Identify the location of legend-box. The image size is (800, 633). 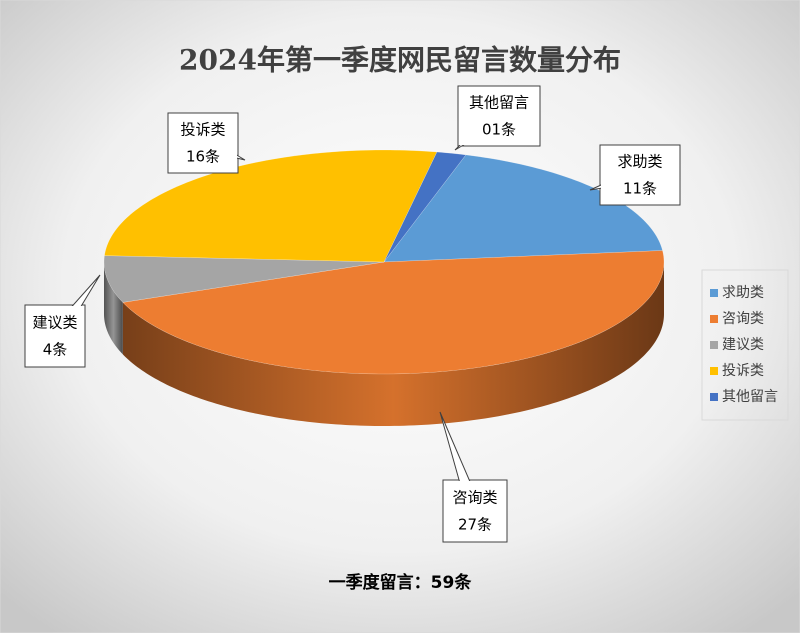
(745, 345).